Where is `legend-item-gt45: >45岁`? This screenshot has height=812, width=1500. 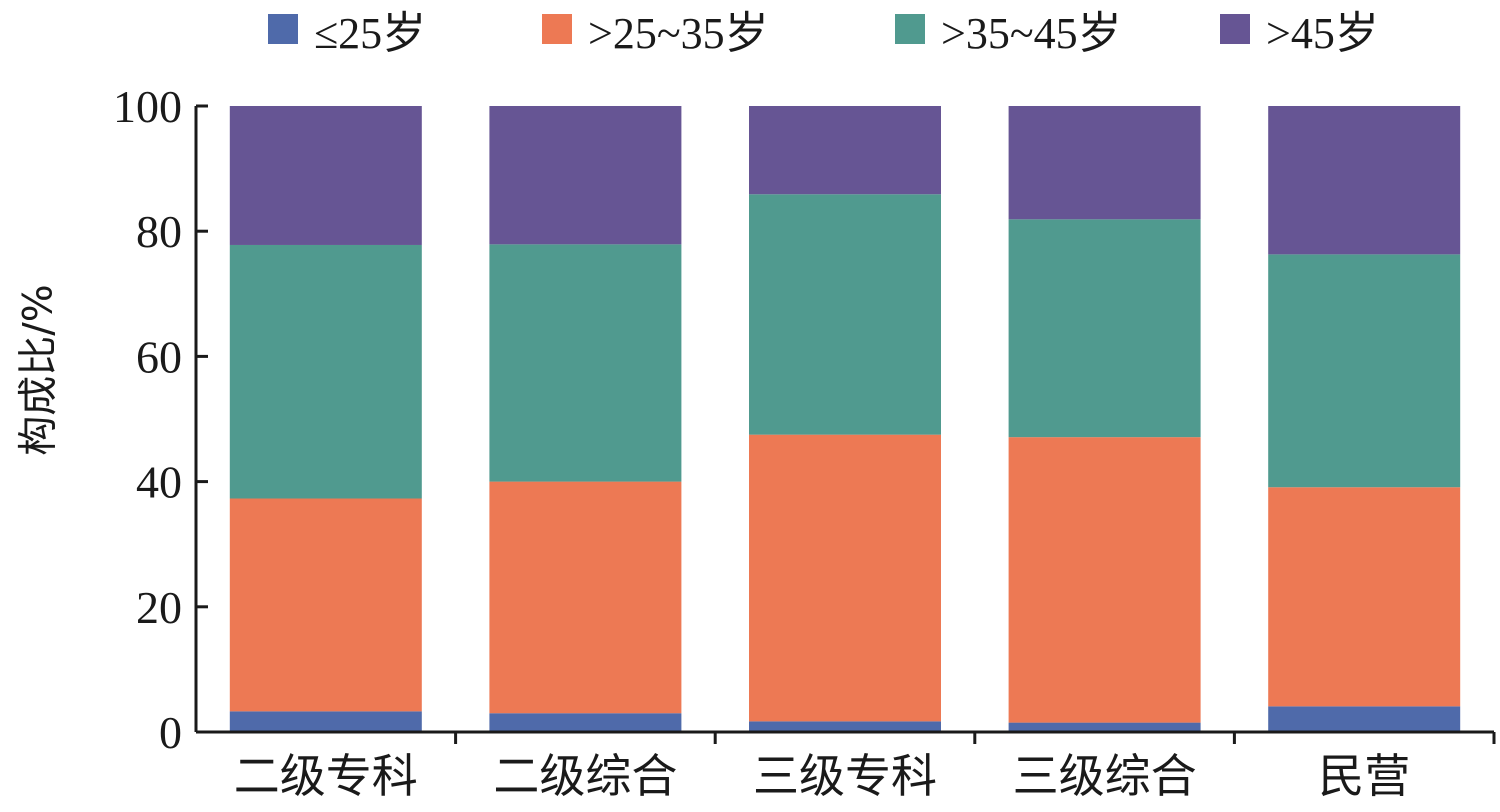
legend-item-gt45: >45岁 is located at coordinates (1299, 31).